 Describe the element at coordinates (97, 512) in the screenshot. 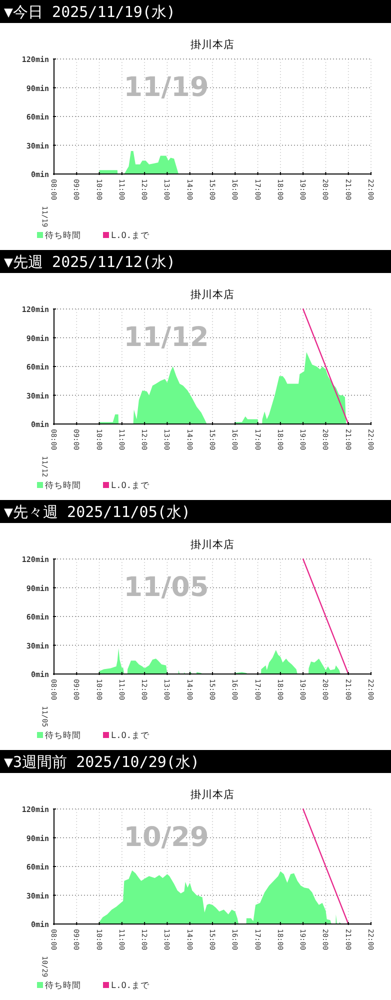

I see `chart-title: ▼先々週 2025/11/05(水)` at that location.